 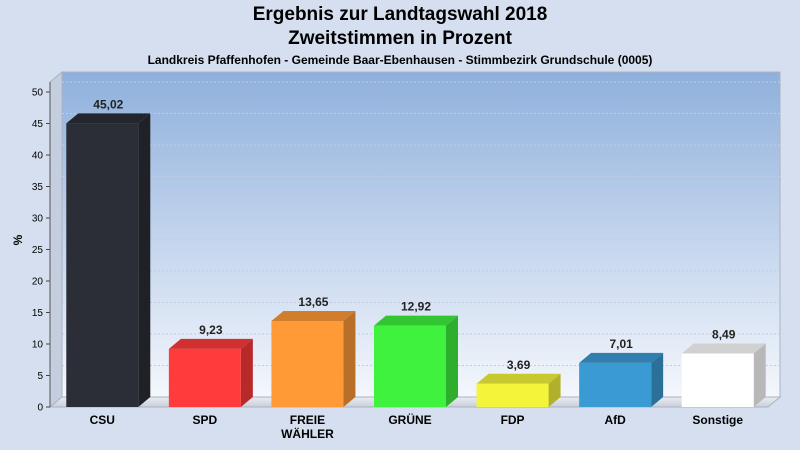 What do you see at coordinates (38, 345) in the screenshot?
I see `y-tick-label: 10` at bounding box center [38, 345].